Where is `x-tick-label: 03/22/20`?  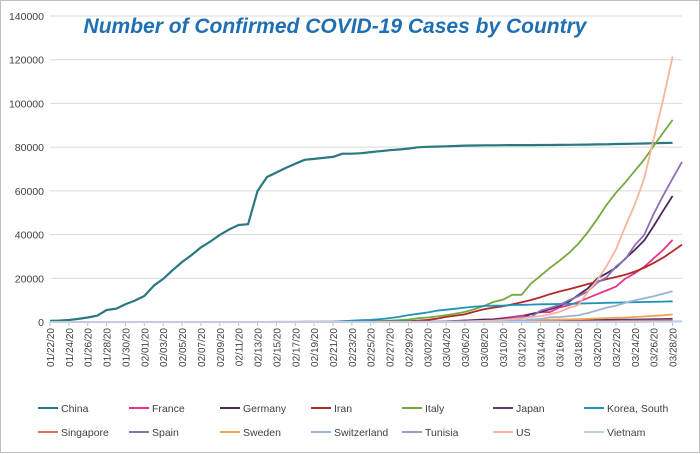
x-tick-label: 03/22/20 is located at coordinates (617, 347).